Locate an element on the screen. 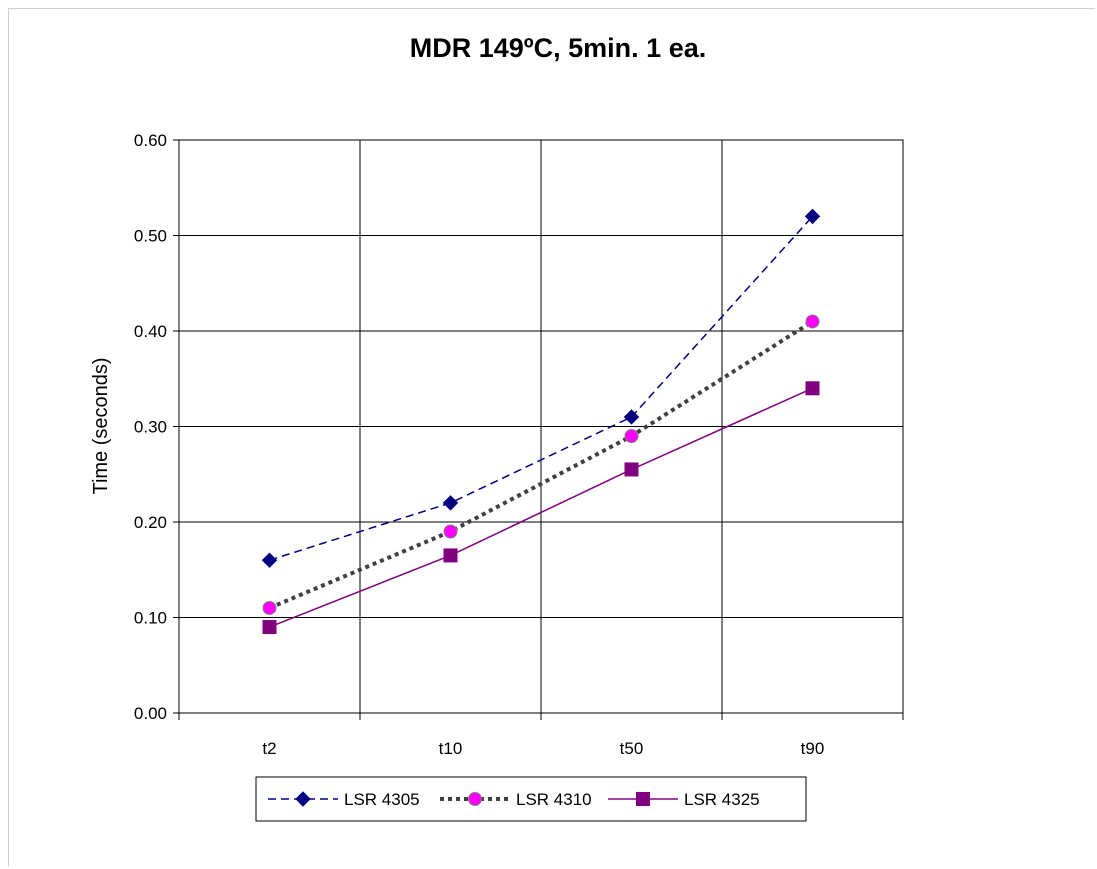 The height and width of the screenshot is (869, 1097). y-tick-label: 0.30 is located at coordinates (150, 427).